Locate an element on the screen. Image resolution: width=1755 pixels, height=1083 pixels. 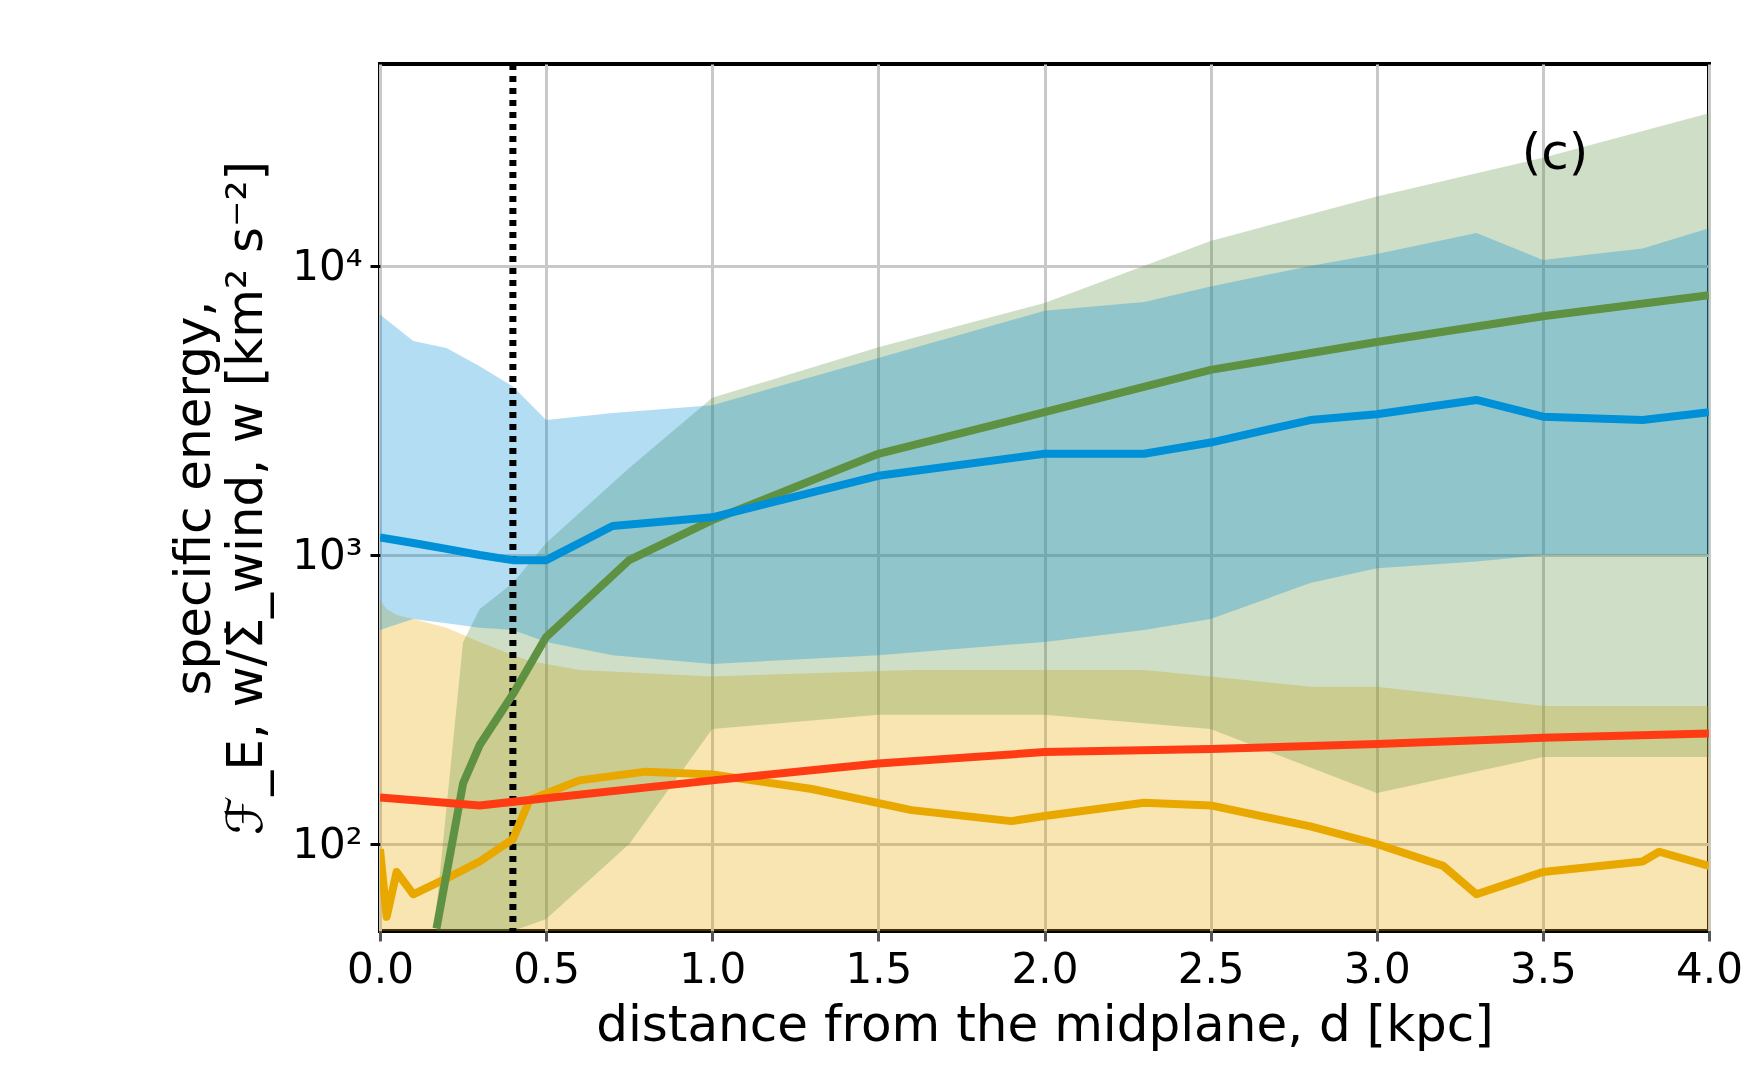
x-tick-label: 4.0 is located at coordinates (1709, 968).